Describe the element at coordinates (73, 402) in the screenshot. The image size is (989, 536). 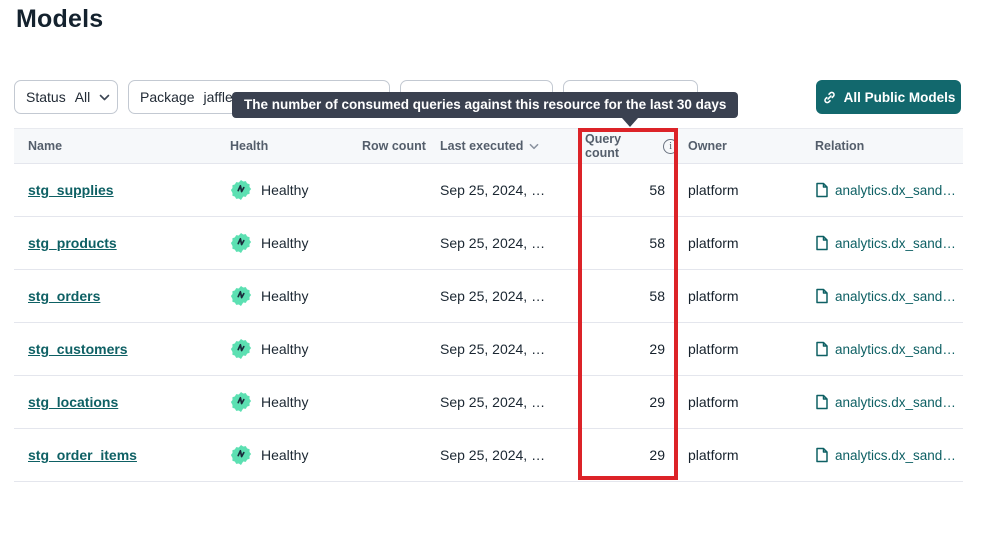
I see `model-name-link: stg_locations` at that location.